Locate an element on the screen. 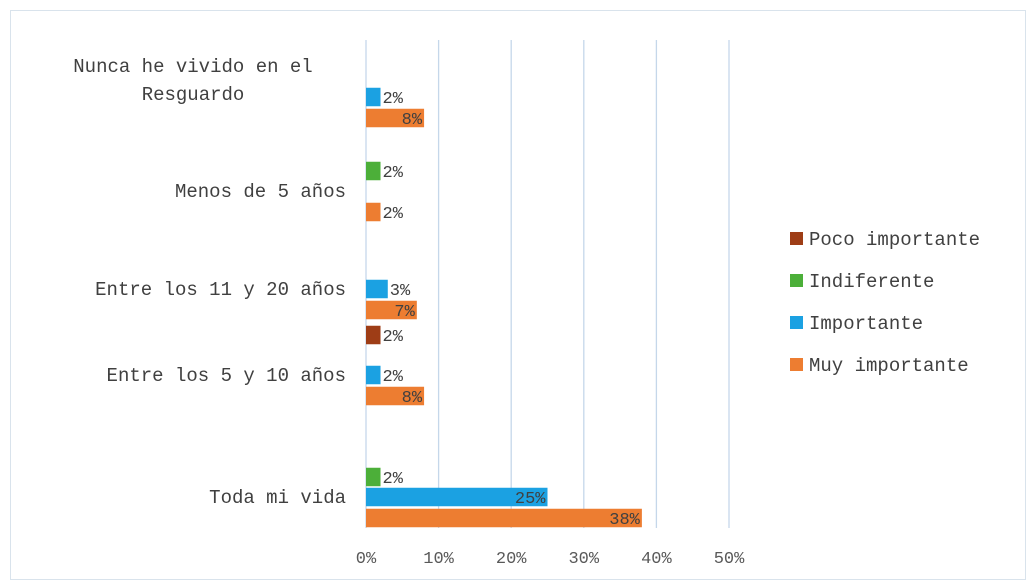 This screenshot has width=1036, height=586. data-label: 25% is located at coordinates (530, 499).